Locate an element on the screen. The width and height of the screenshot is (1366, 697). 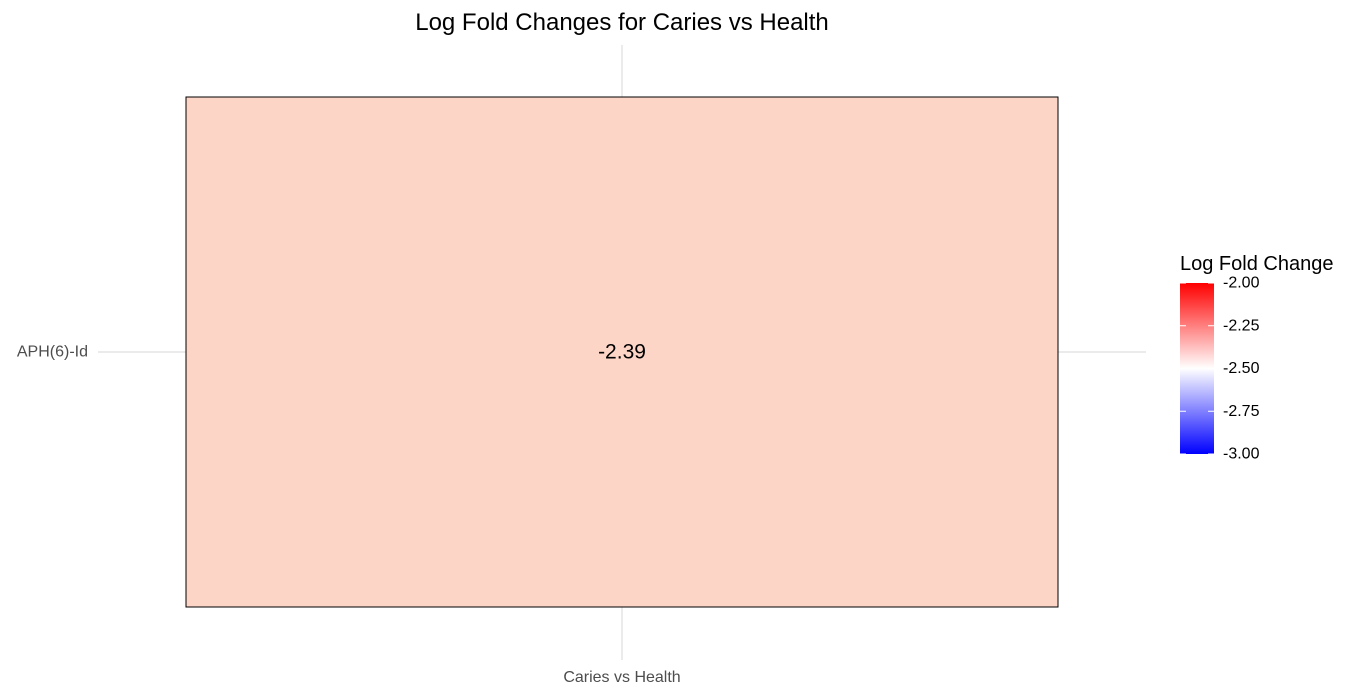
legend-tick-label: -2.00 is located at coordinates (1241, 283).